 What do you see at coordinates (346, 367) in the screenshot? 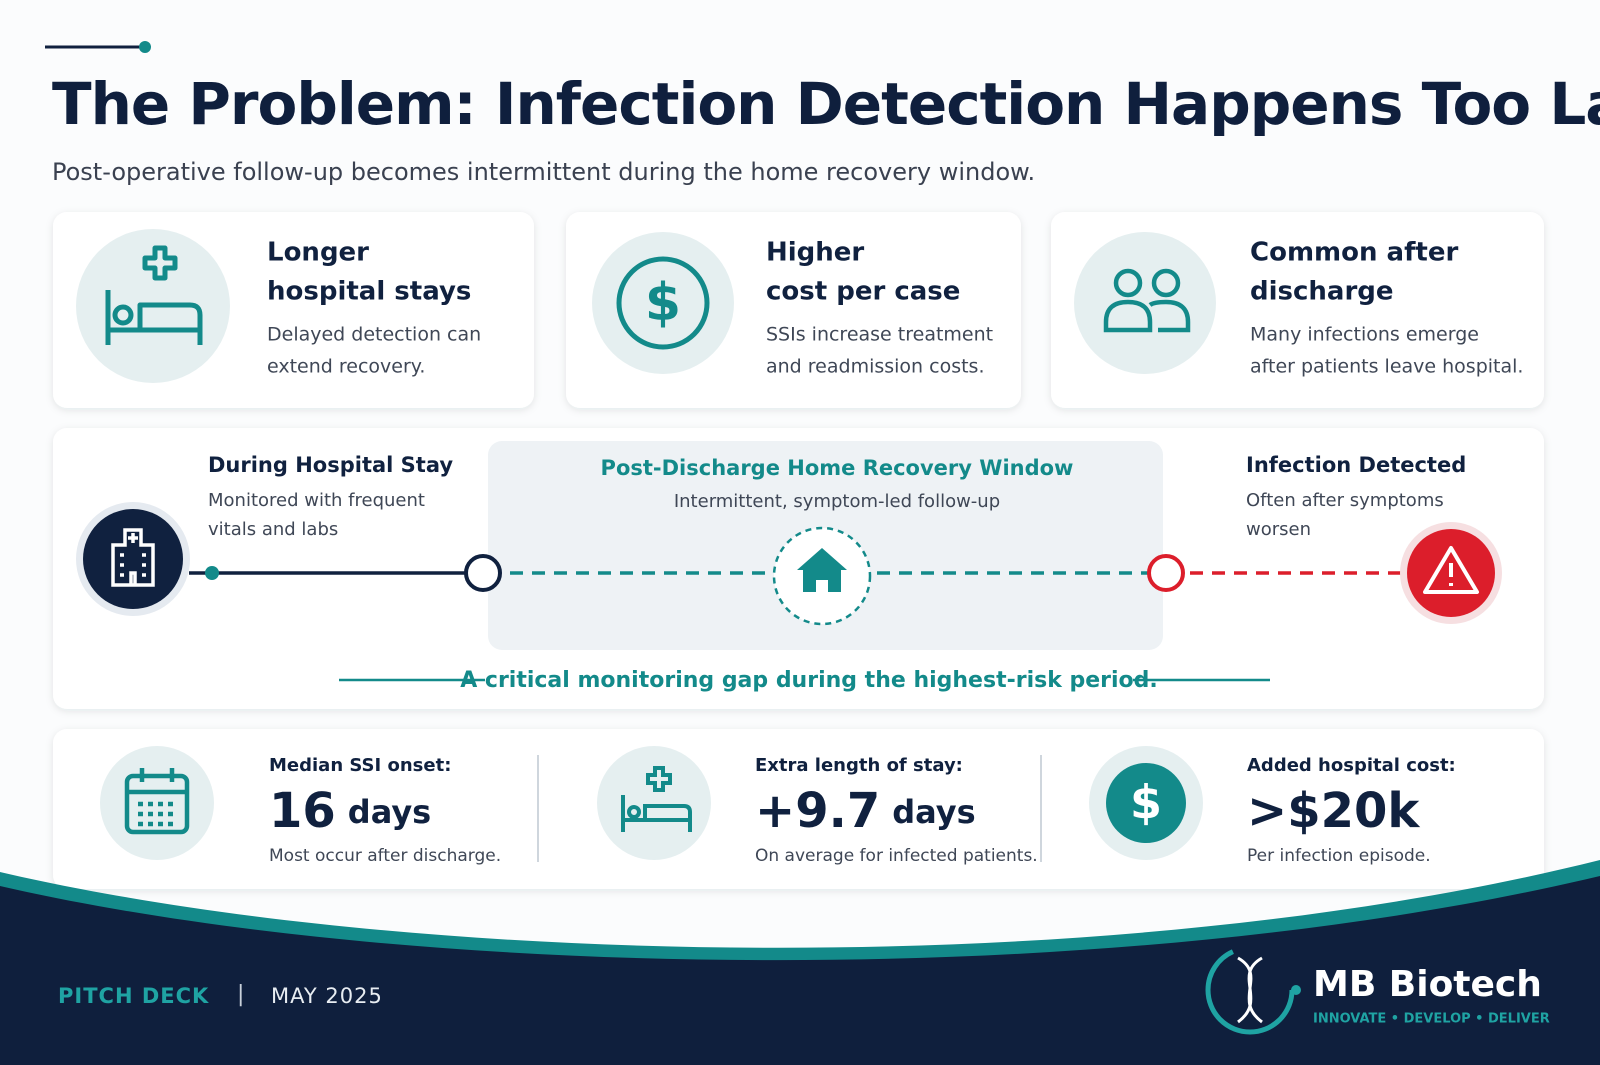
I see `card-text: extend recovery.` at bounding box center [346, 367].